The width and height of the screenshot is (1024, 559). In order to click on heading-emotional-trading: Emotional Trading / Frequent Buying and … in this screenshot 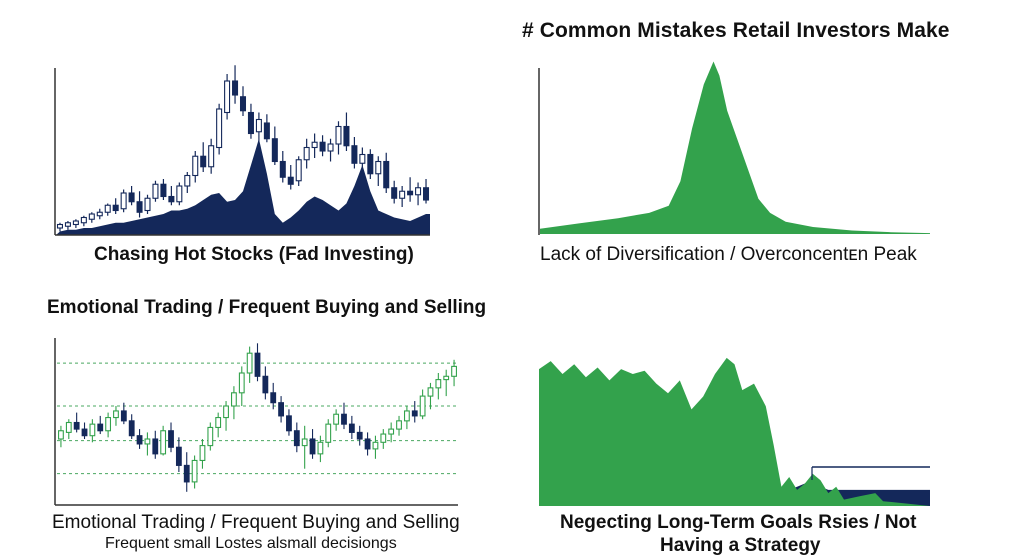, I will do `click(267, 307)`.